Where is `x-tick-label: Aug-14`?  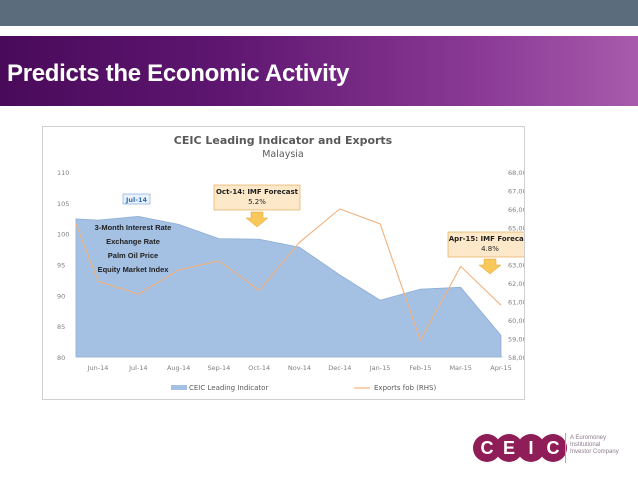 x-tick-label: Aug-14 is located at coordinates (178, 368).